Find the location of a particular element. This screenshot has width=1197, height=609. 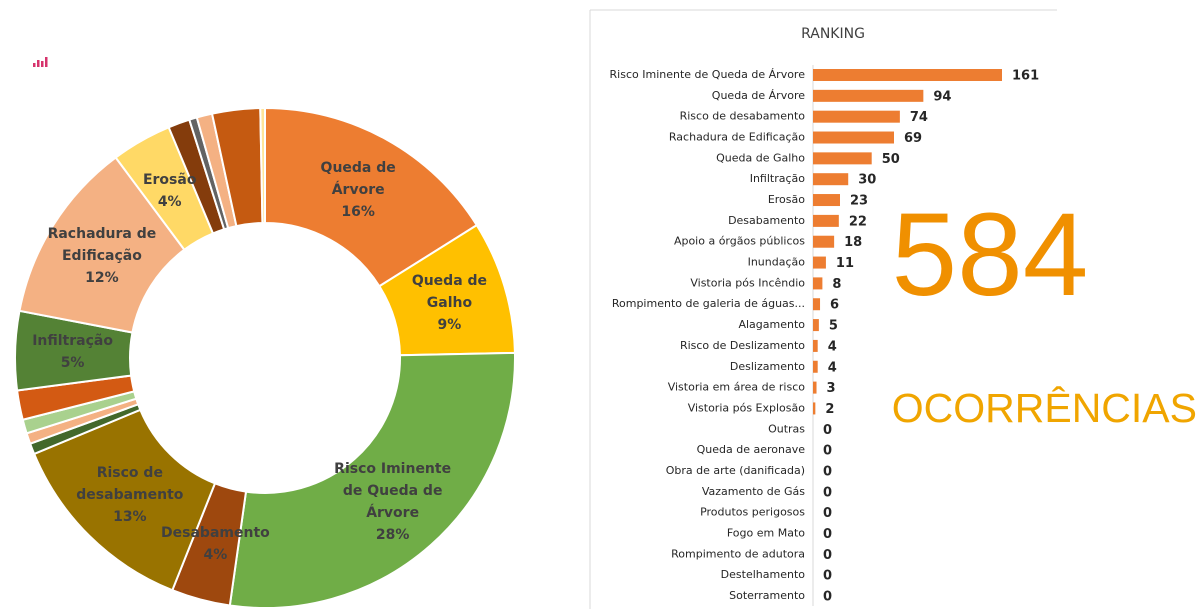

bar-category: Deslizamento is located at coordinates (767, 366).